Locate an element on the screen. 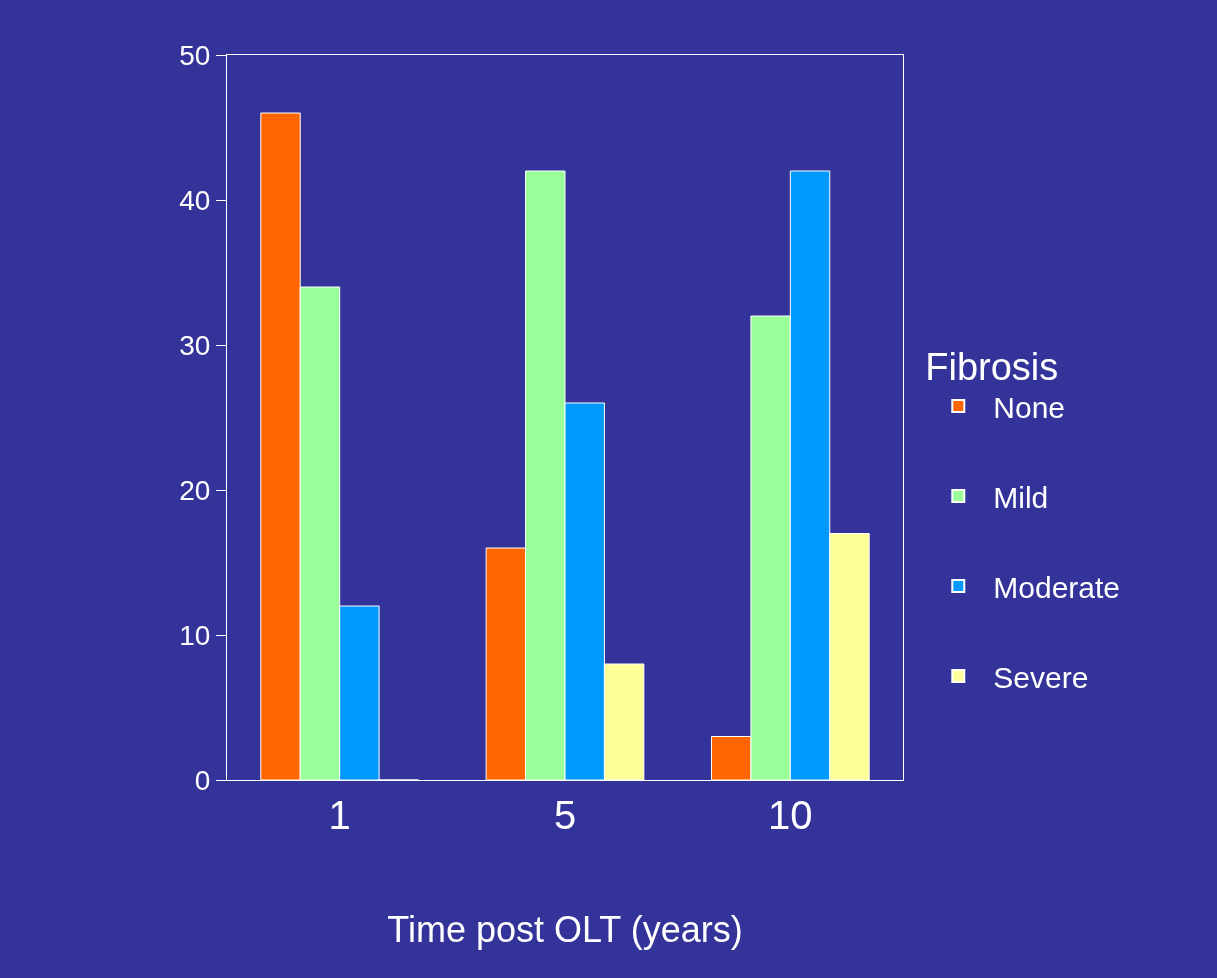 The height and width of the screenshot is (978, 1217). legend-label: Mild is located at coordinates (1021, 497).